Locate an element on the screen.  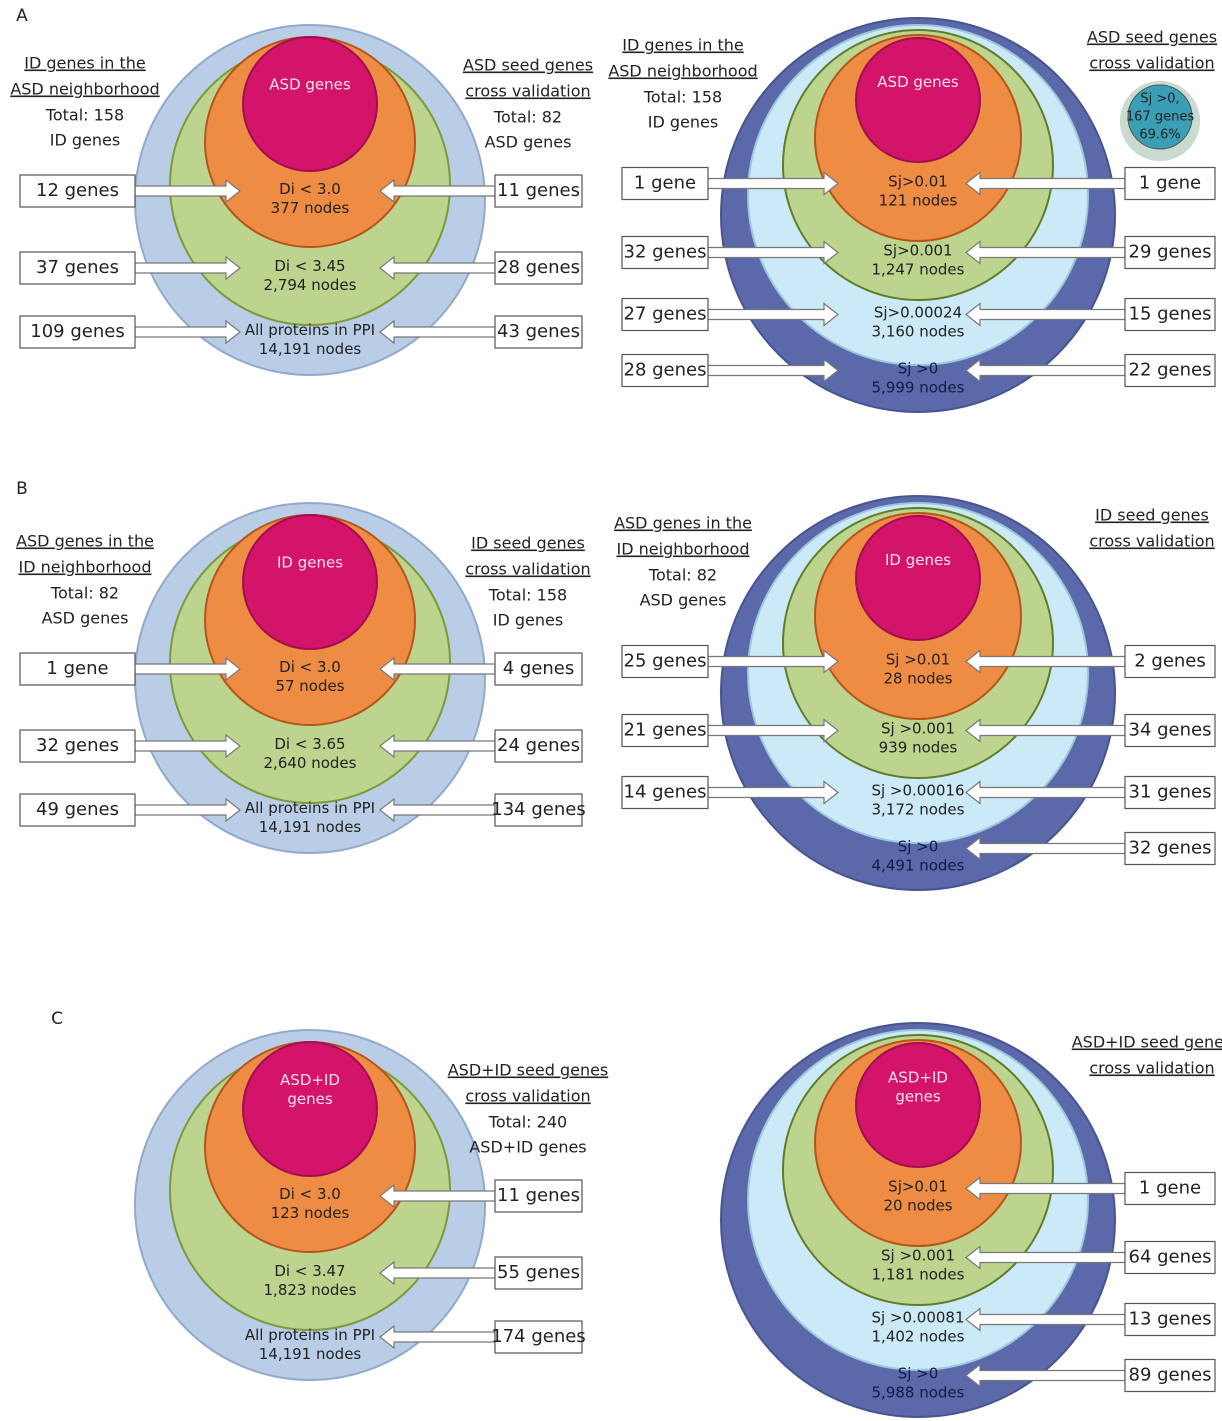
header-total: ASD+ID genes is located at coordinates (527, 1147).